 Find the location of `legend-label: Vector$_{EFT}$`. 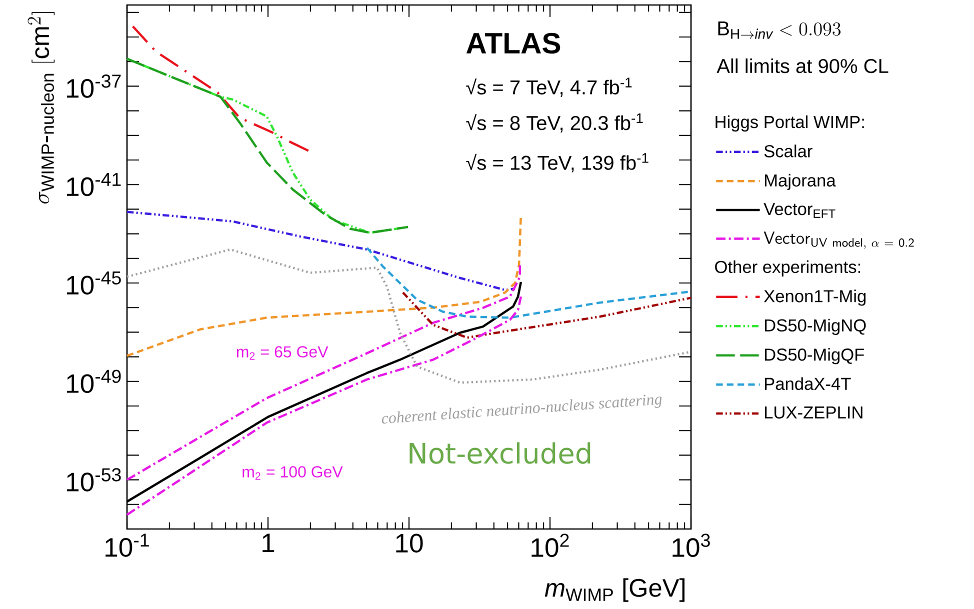

legend-label: Vector$_{EFT}$ is located at coordinates (800, 210).